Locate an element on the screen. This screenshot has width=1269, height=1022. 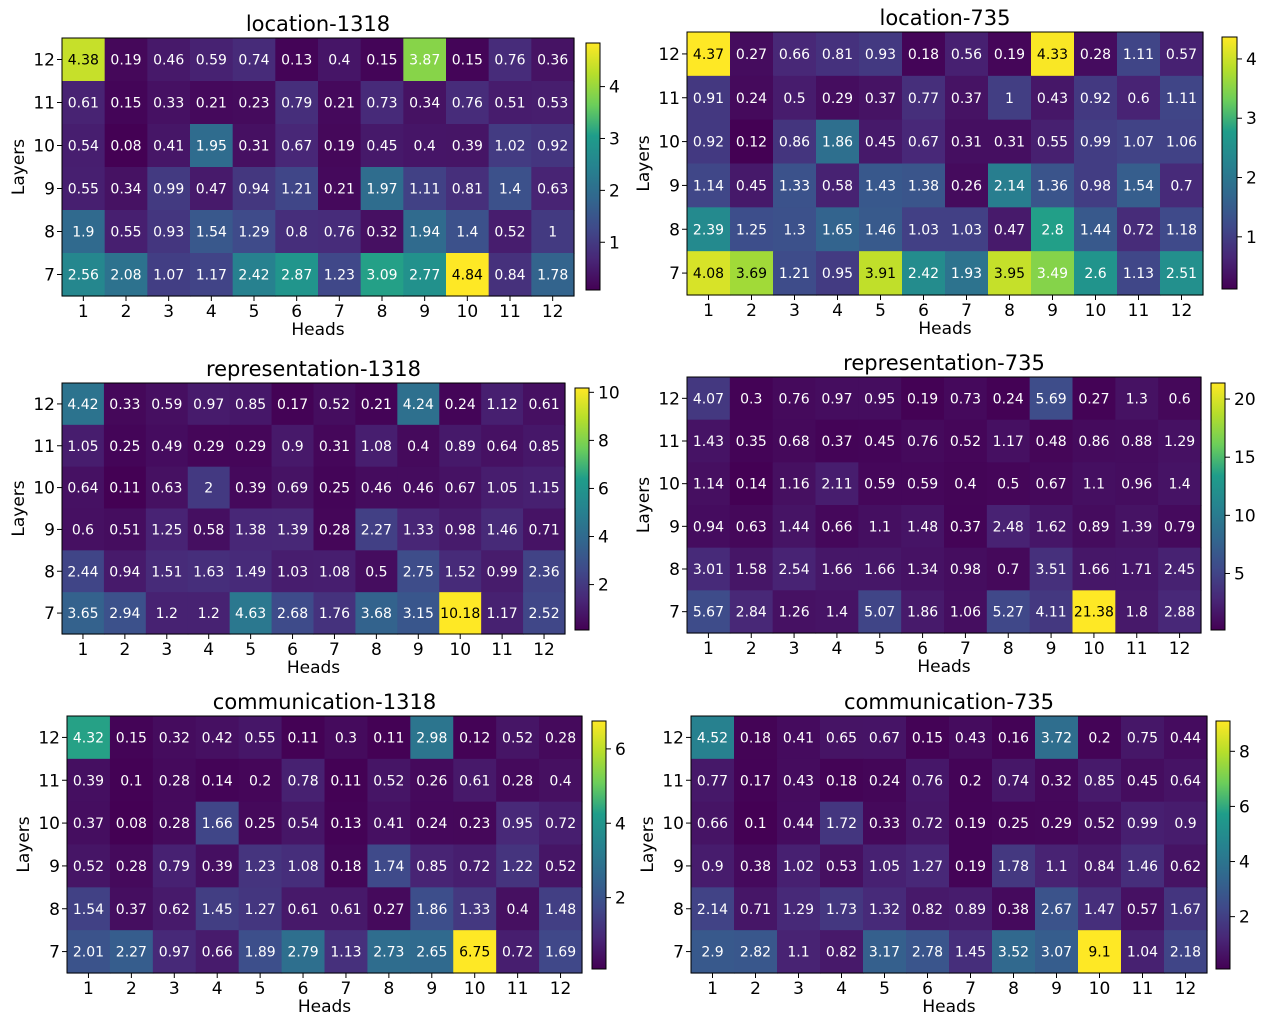
cell-value-label: 0.26 is located at coordinates (966, 186).